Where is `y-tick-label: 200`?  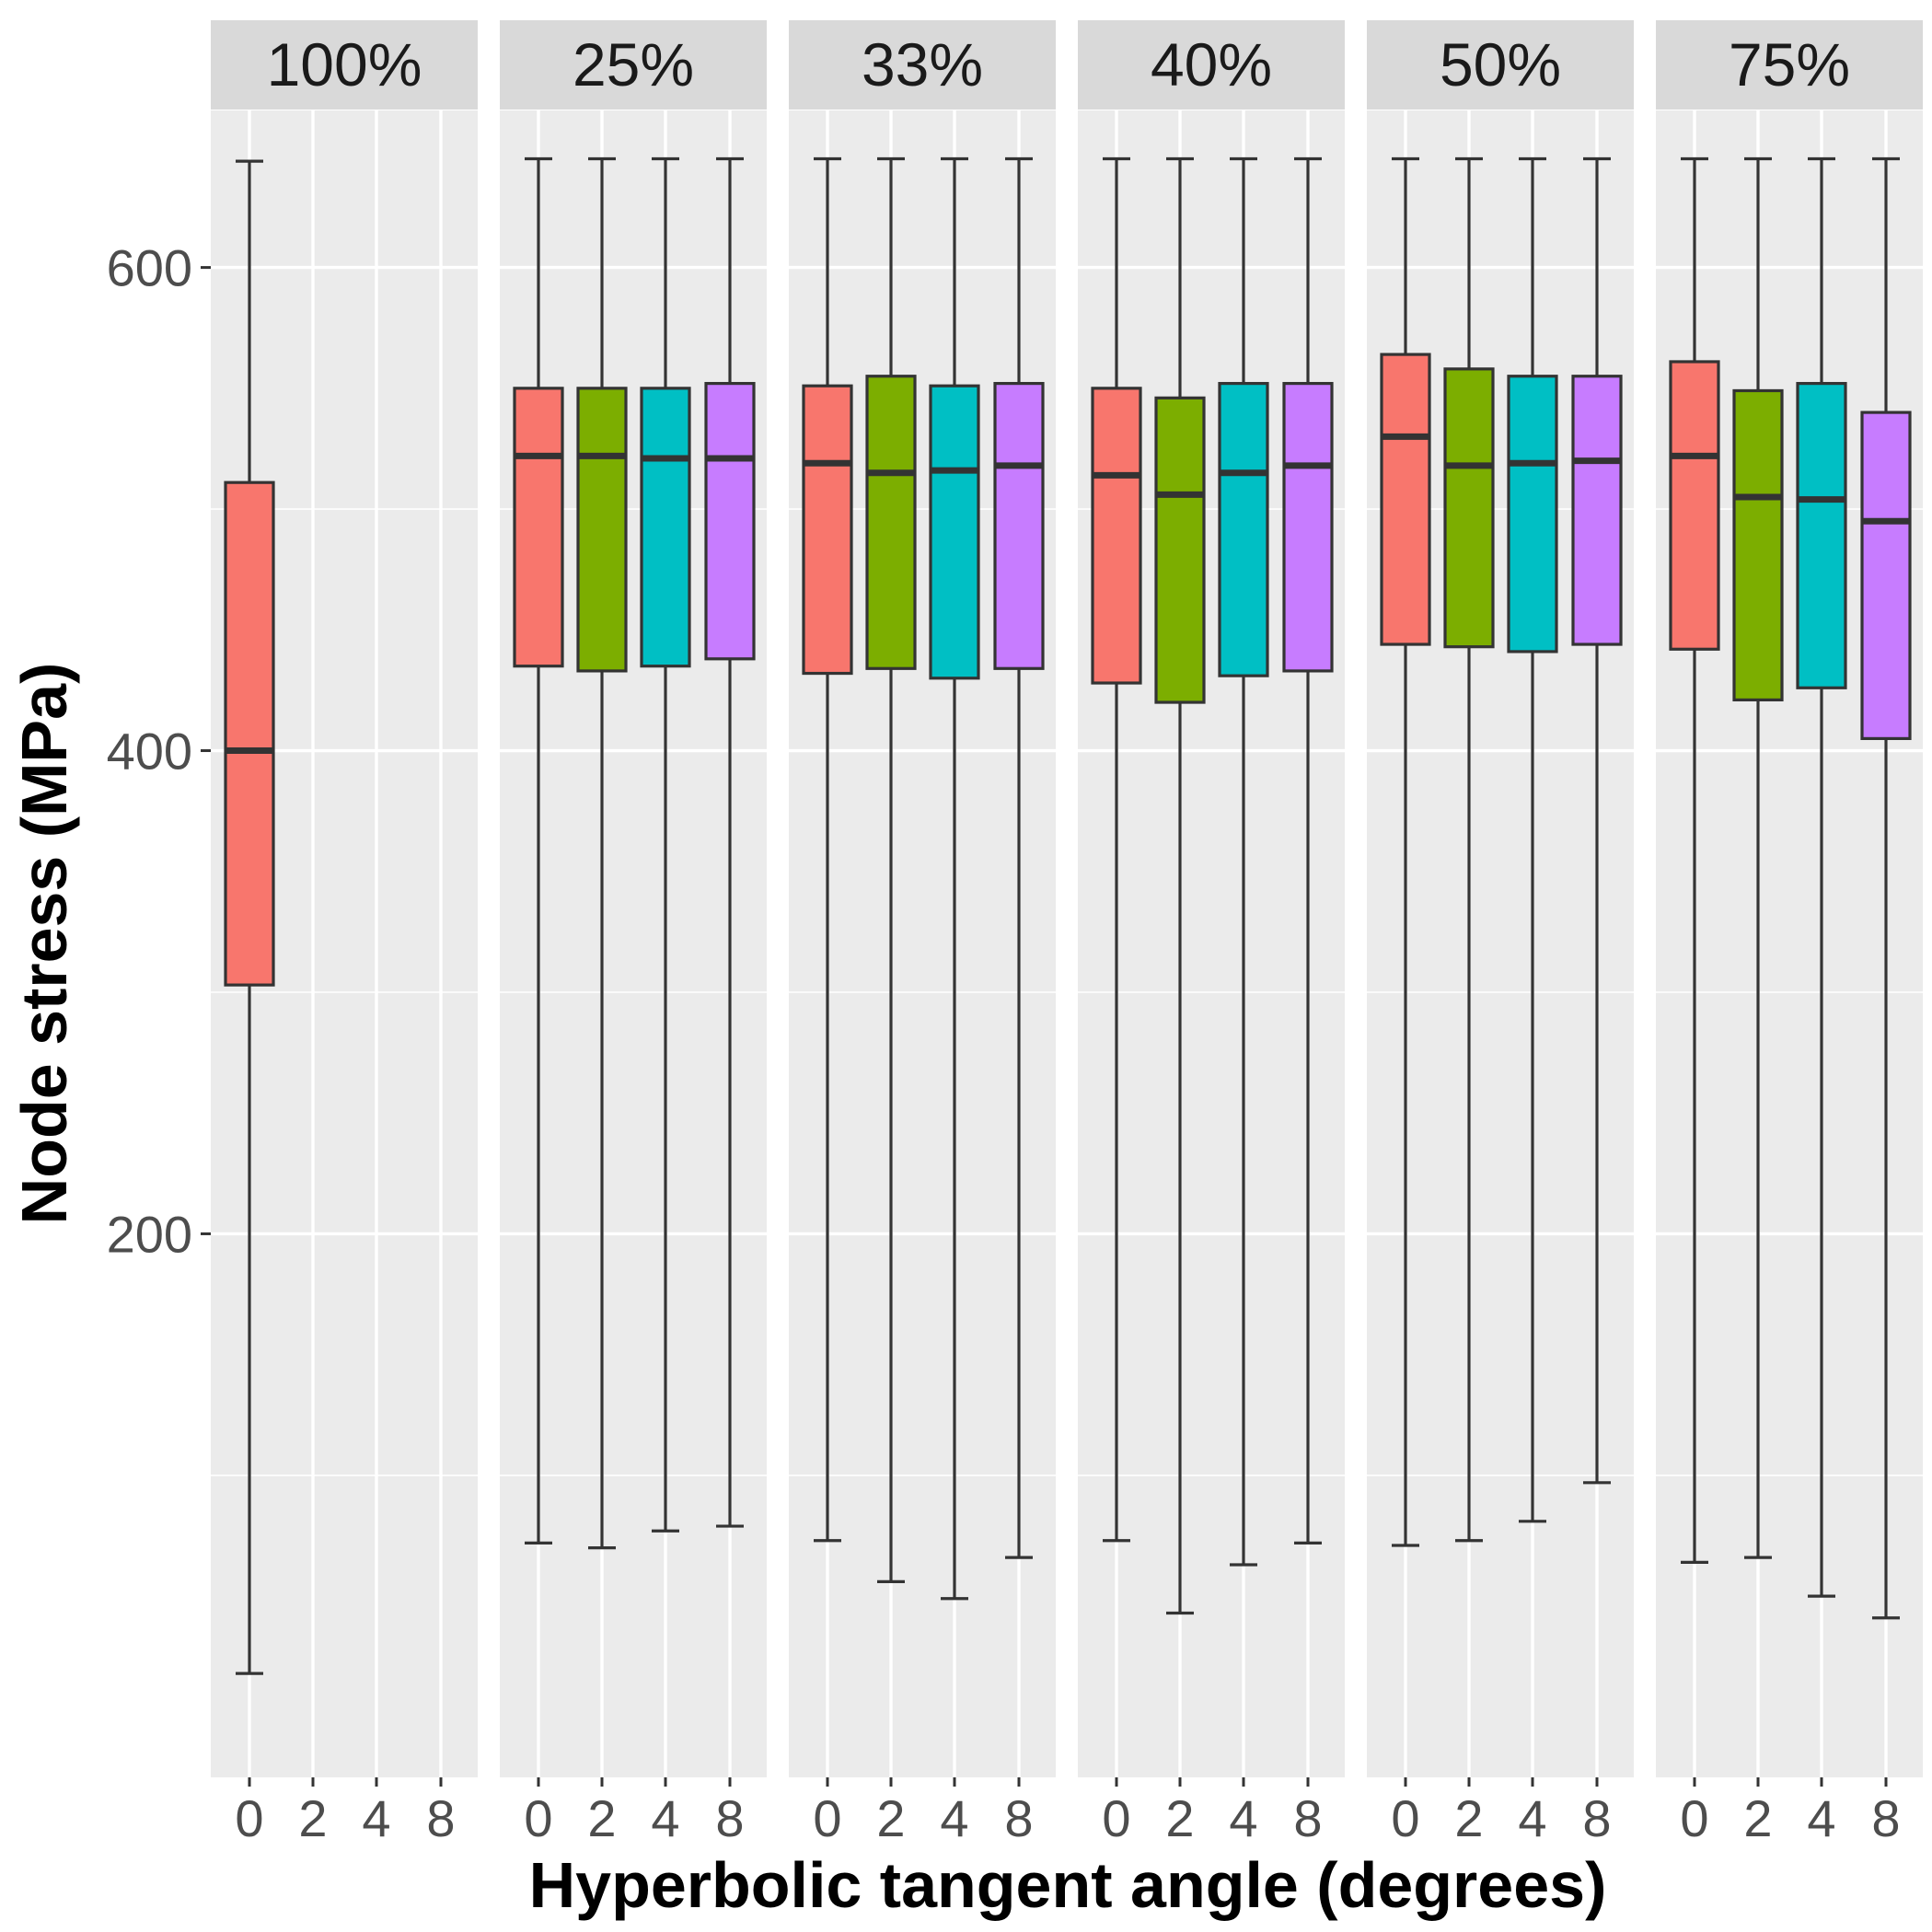
y-tick-label: 200 is located at coordinates (150, 1234).